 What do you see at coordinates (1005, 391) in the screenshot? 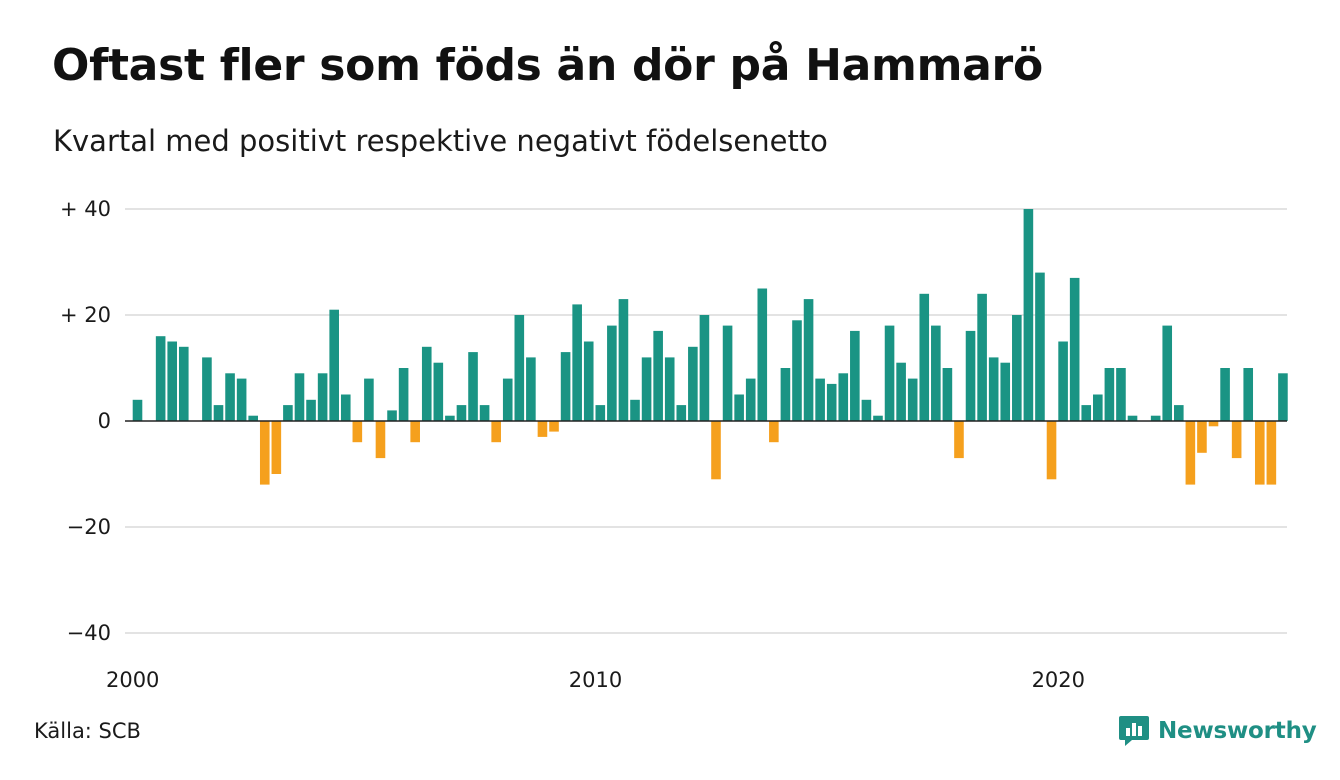
I see `bar-2018-q4` at bounding box center [1005, 391].